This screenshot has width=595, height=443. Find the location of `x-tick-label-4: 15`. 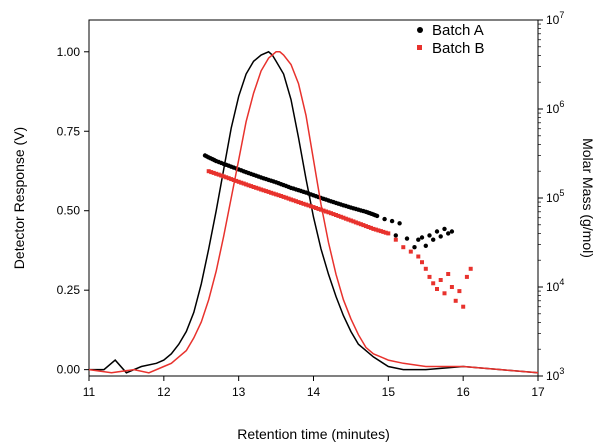

x-tick-label-4: 15 is located at coordinates (389, 392).